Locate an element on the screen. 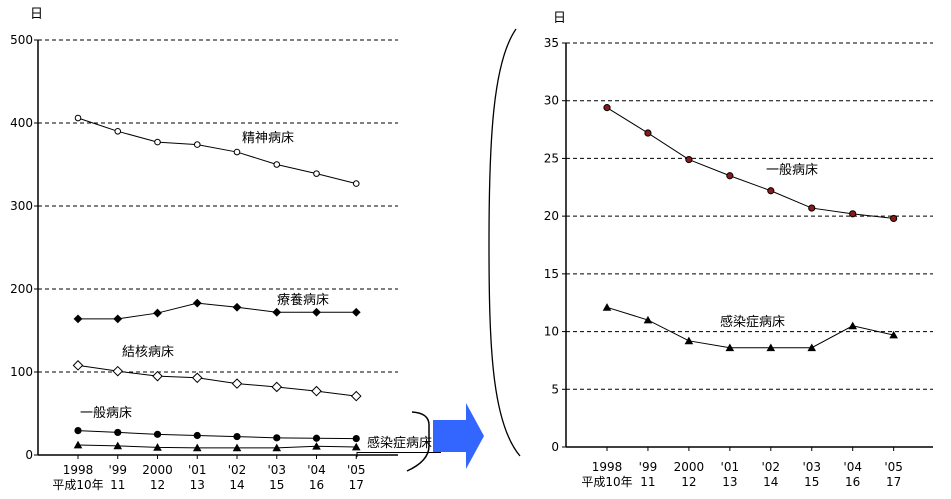 The image size is (951, 499). infectious-disease-beds-line is located at coordinates (750, 327).